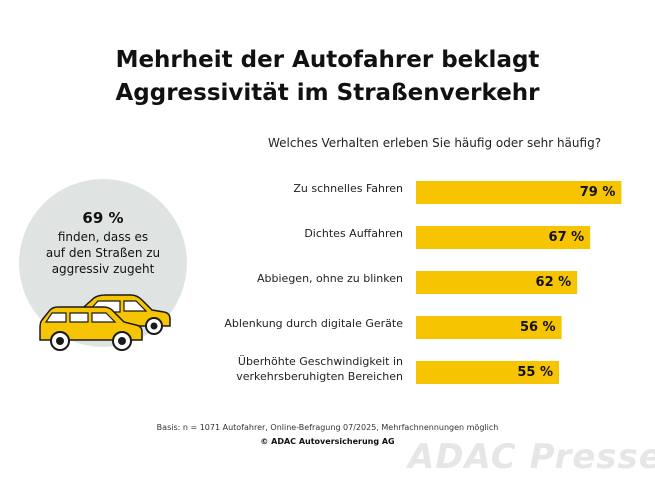 The image size is (655, 491). What do you see at coordinates (103, 269) in the screenshot?
I see `stat-text-line-3: aggressiv zugeht` at bounding box center [103, 269].